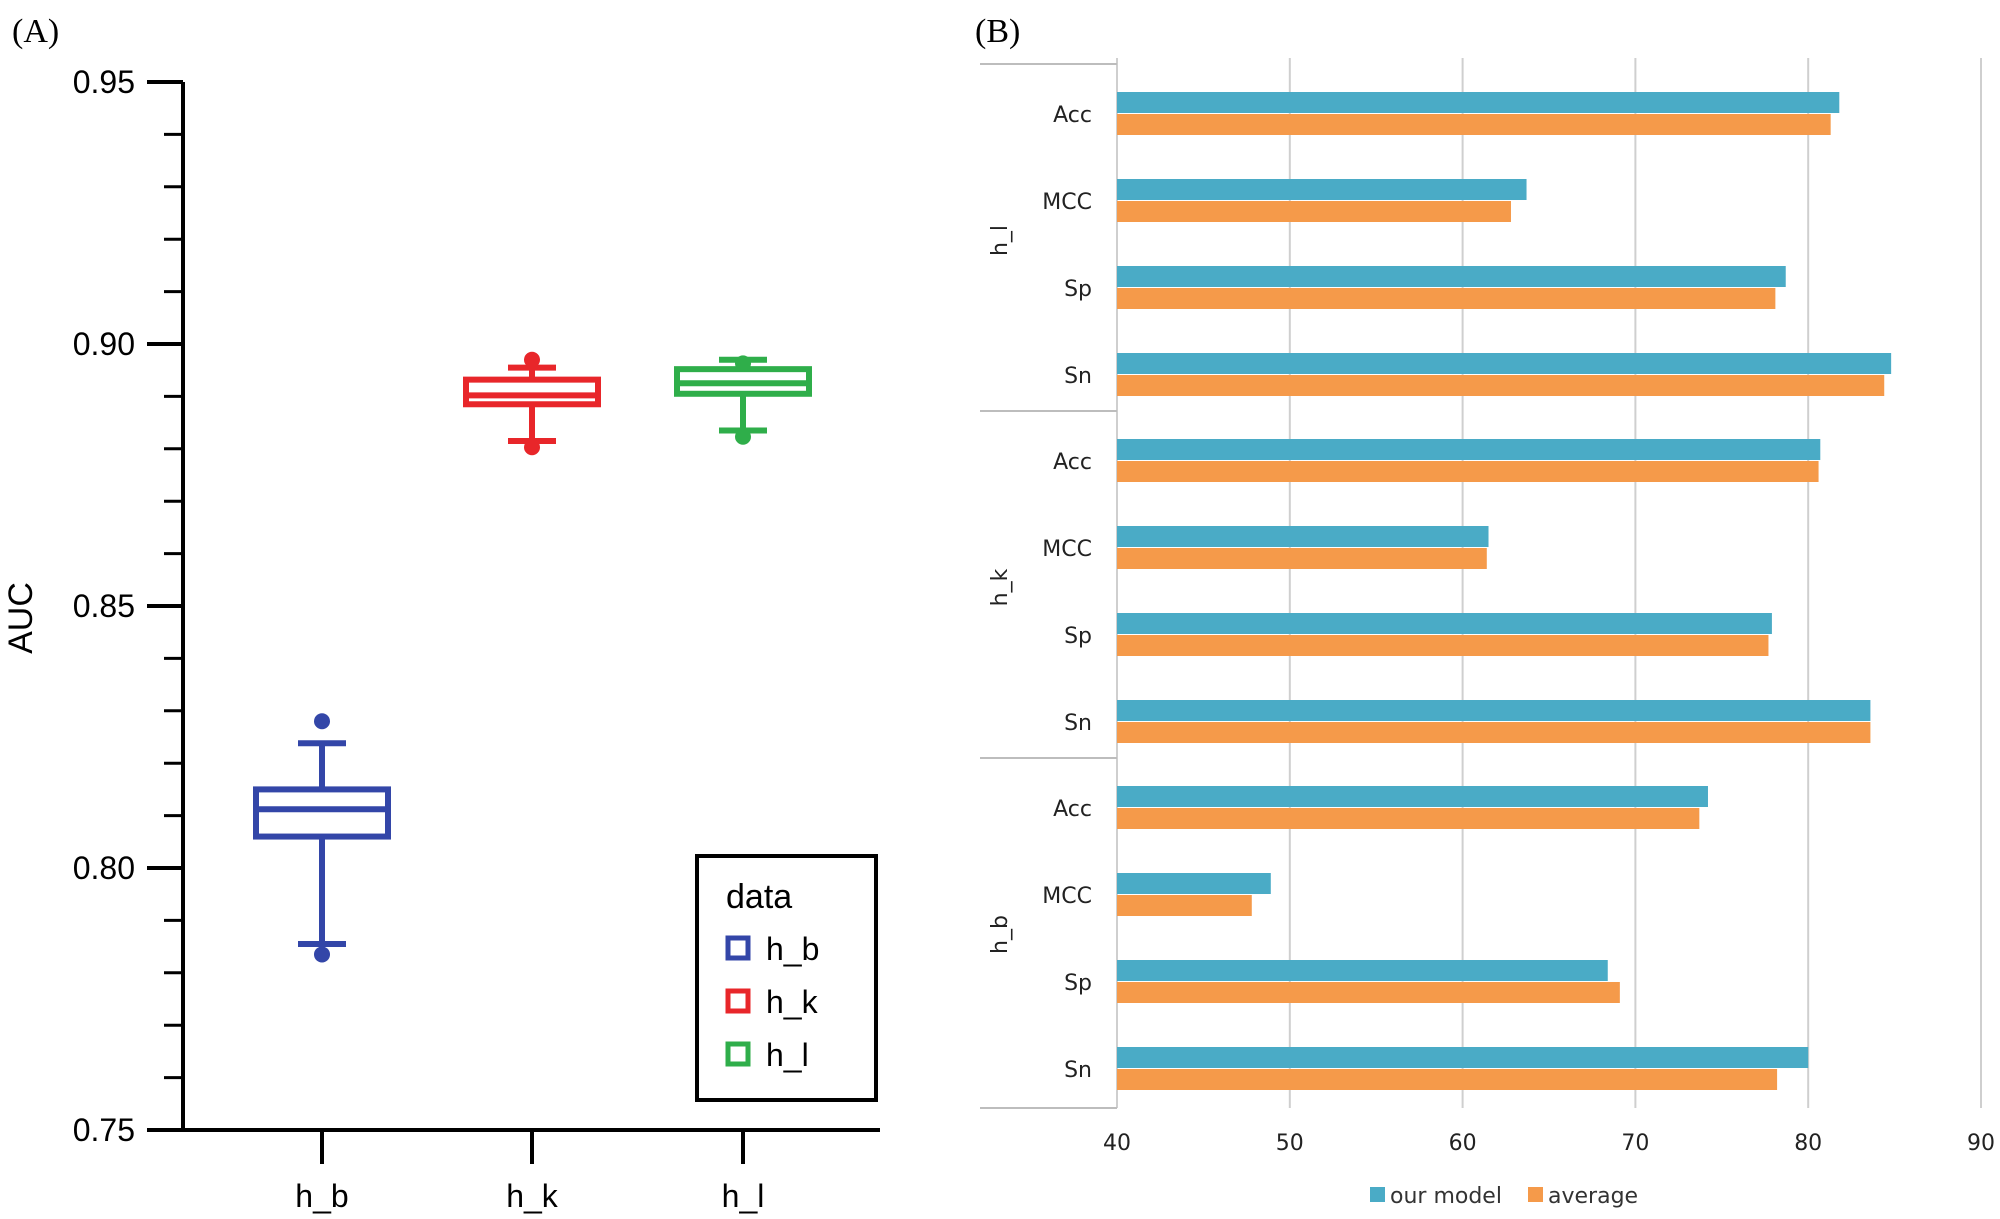 The height and width of the screenshot is (1219, 2000). I want to click on a-y-axis: 0.75 0.80 0.85 0.90 0.95, so click(129, 606).